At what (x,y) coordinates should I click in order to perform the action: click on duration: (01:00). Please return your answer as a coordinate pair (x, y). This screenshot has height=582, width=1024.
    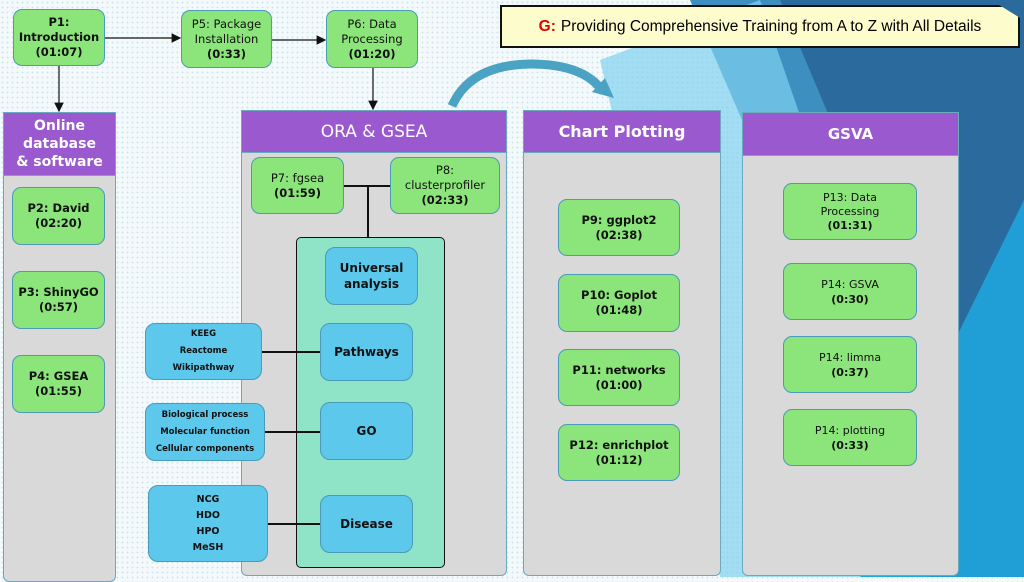
    Looking at the image, I should click on (619, 384).